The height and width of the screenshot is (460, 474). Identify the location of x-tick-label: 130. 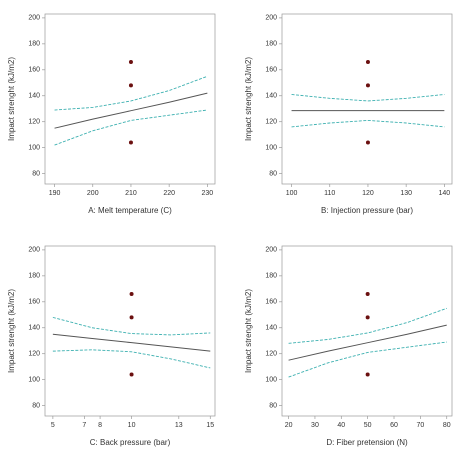
(406, 193).